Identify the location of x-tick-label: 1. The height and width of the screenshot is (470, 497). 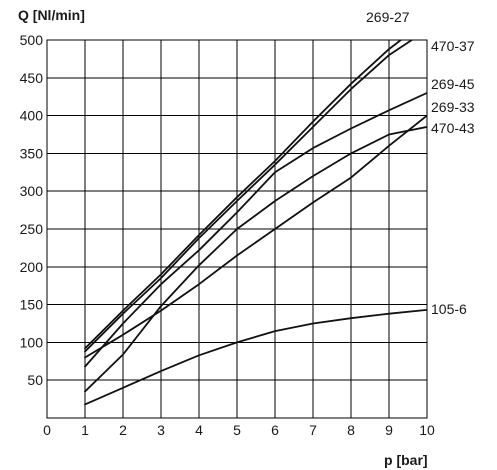
(85, 430).